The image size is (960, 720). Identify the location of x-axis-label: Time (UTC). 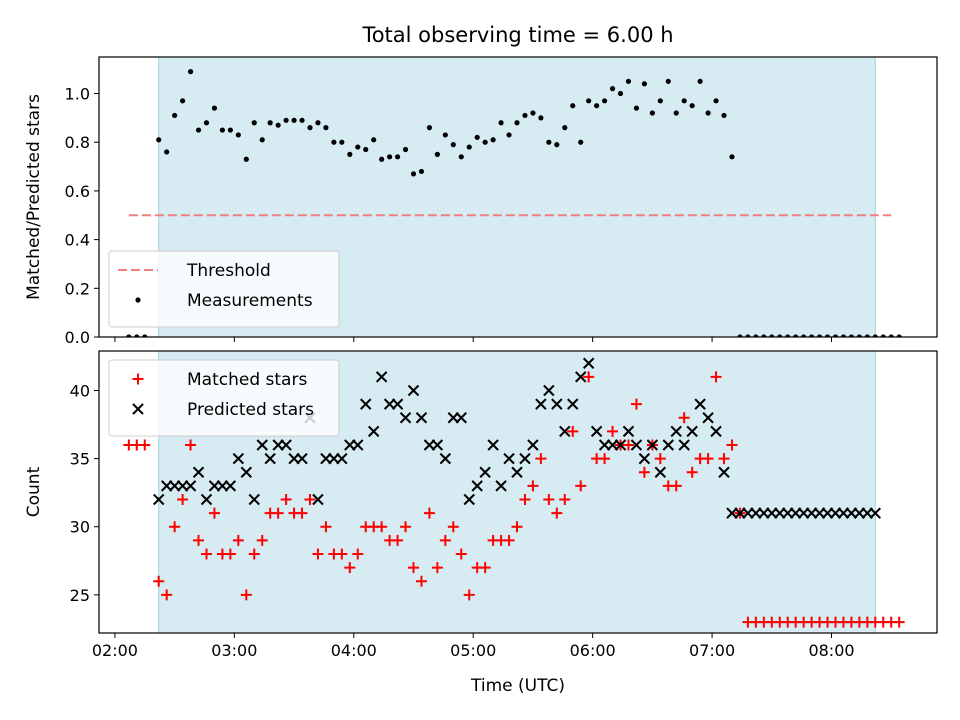
(517, 686).